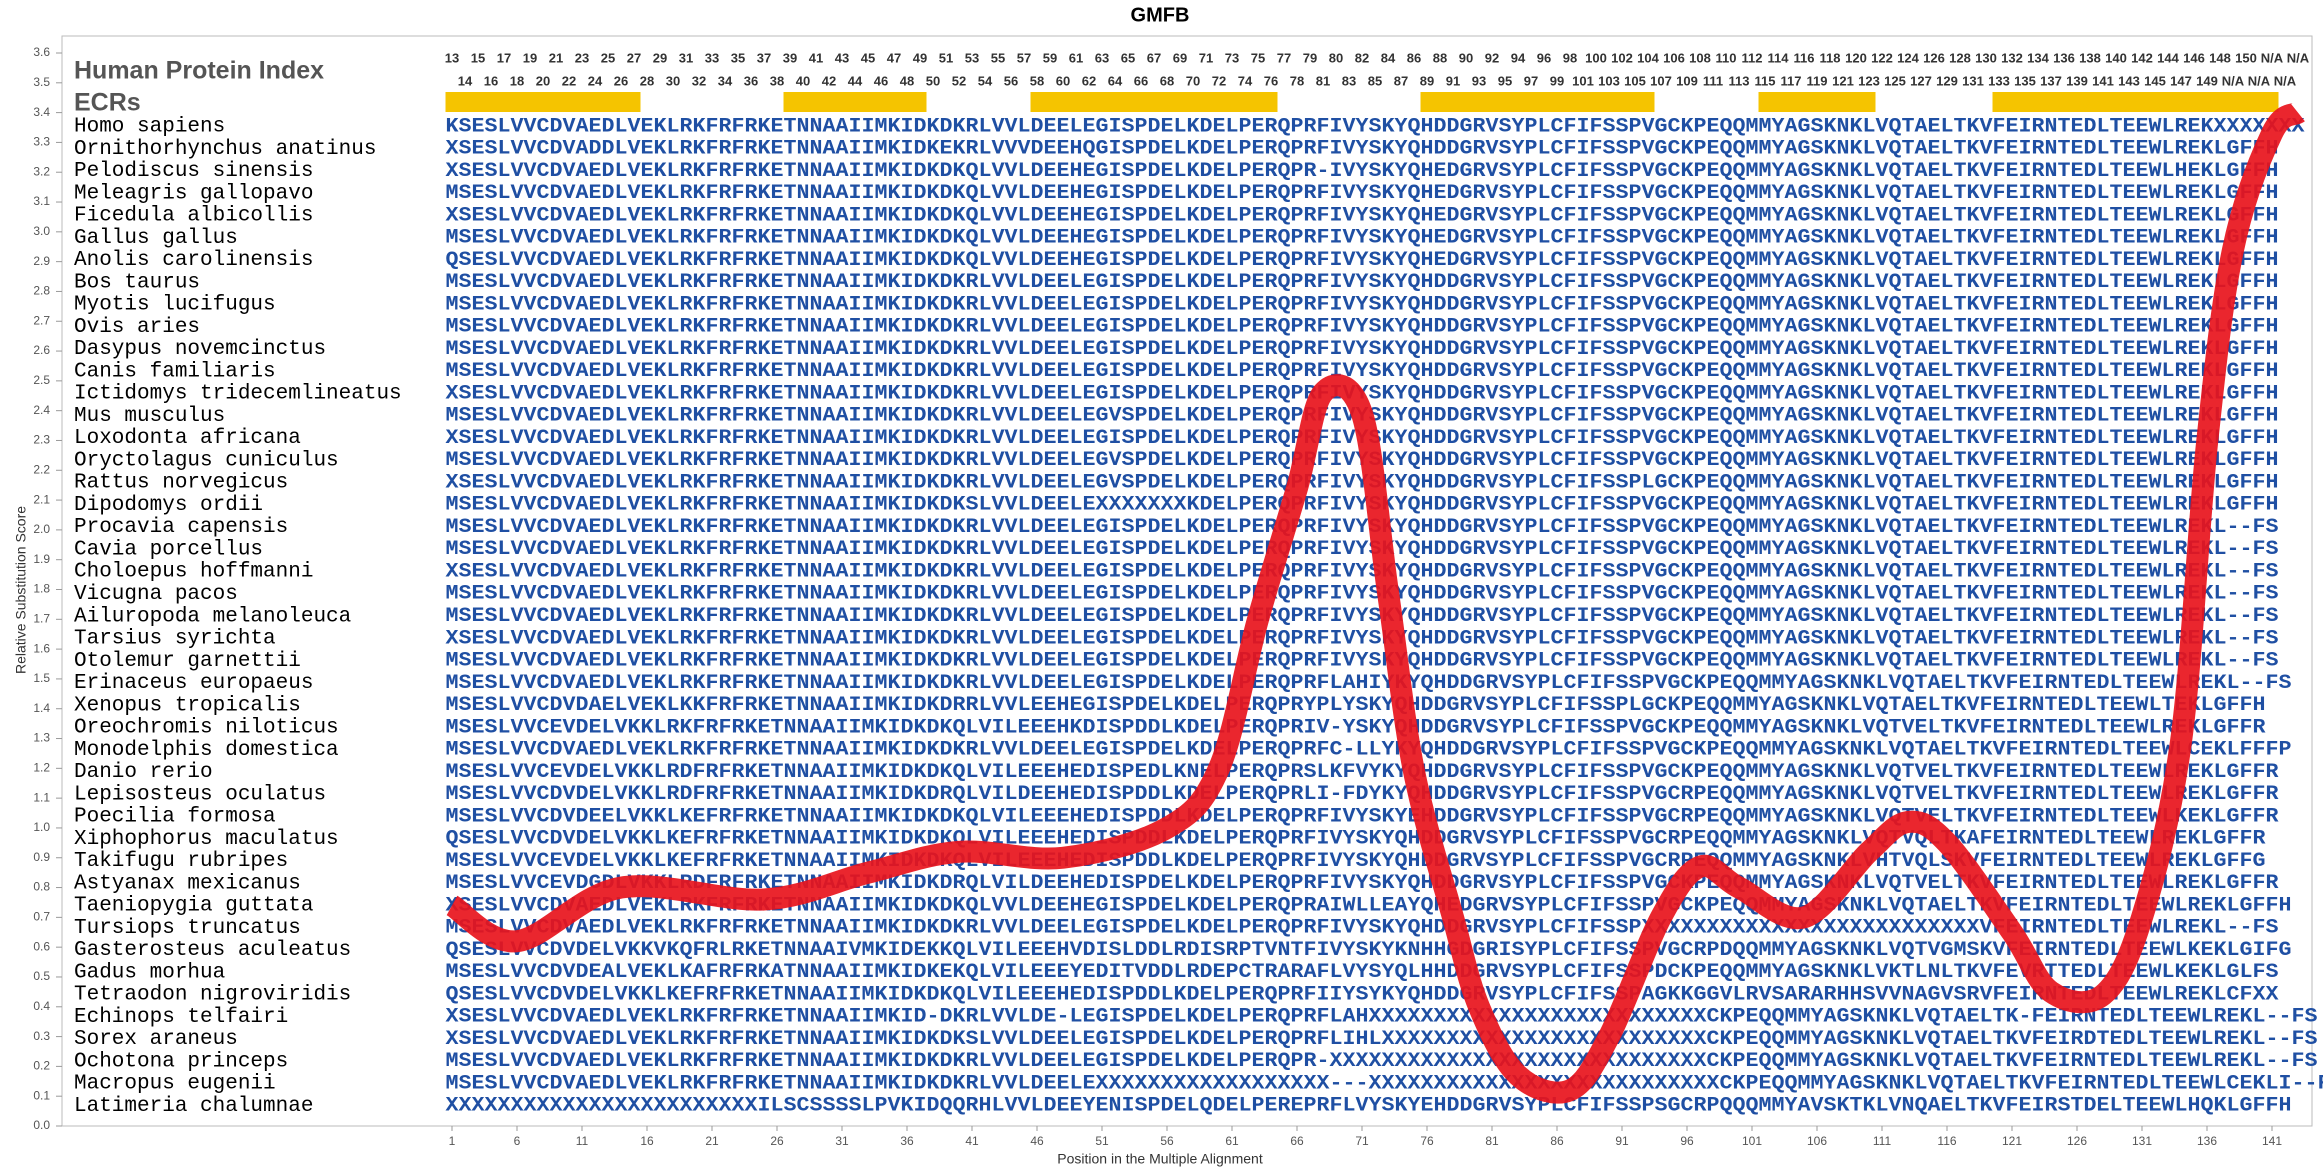  What do you see at coordinates (187, 928) in the screenshot?
I see `species-name: Tursiops truncatus` at bounding box center [187, 928].